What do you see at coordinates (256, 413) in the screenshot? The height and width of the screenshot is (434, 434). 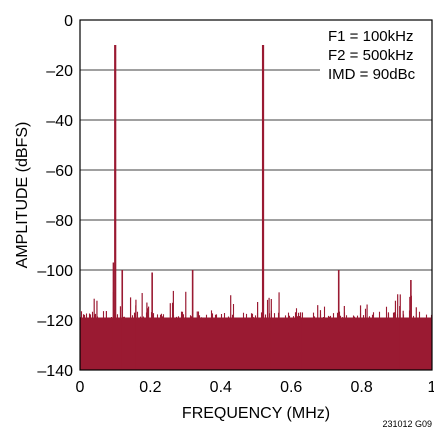 I see `x-axis-title: FREQUENCY (MHz)` at bounding box center [256, 413].